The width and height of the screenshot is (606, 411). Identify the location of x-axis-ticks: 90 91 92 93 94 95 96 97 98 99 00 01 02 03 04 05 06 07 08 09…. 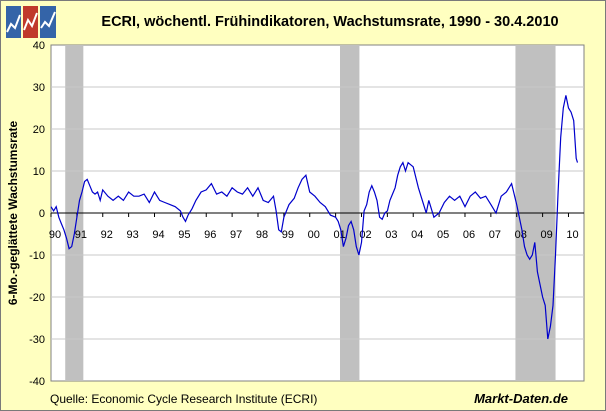
(314, 227).